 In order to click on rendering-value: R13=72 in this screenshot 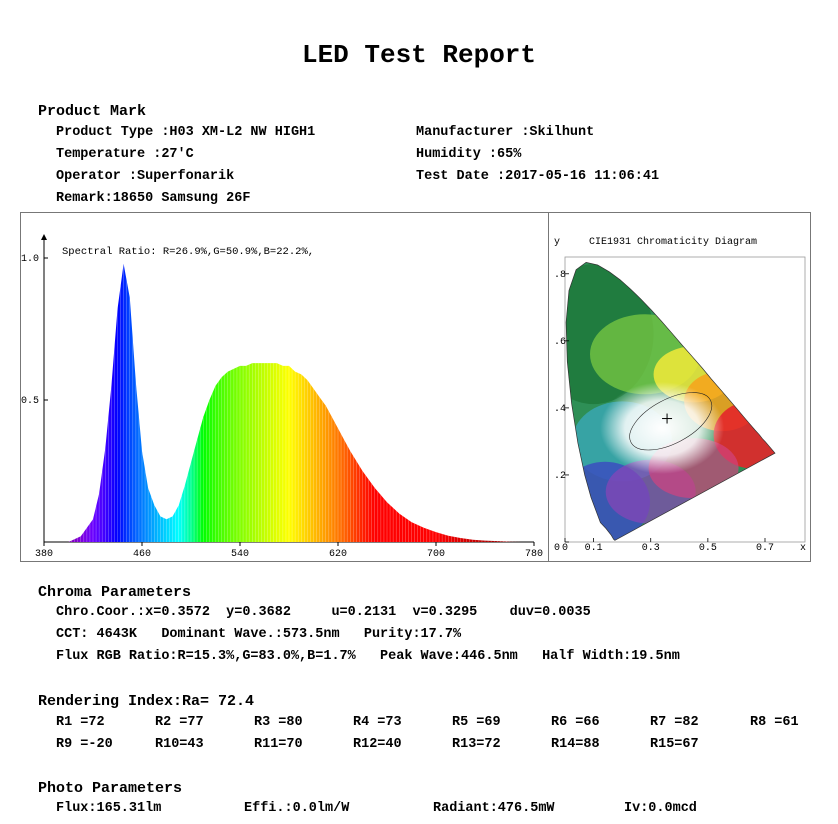, I will do `click(476, 744)`.